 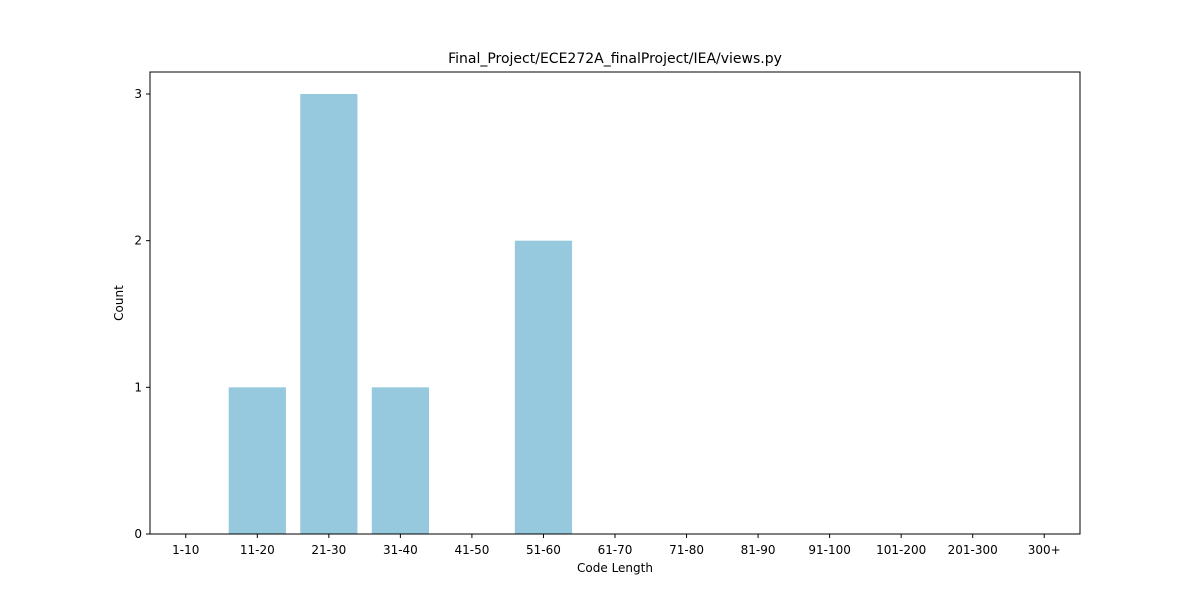 What do you see at coordinates (138, 94) in the screenshot?
I see `y-tick-label: 3` at bounding box center [138, 94].